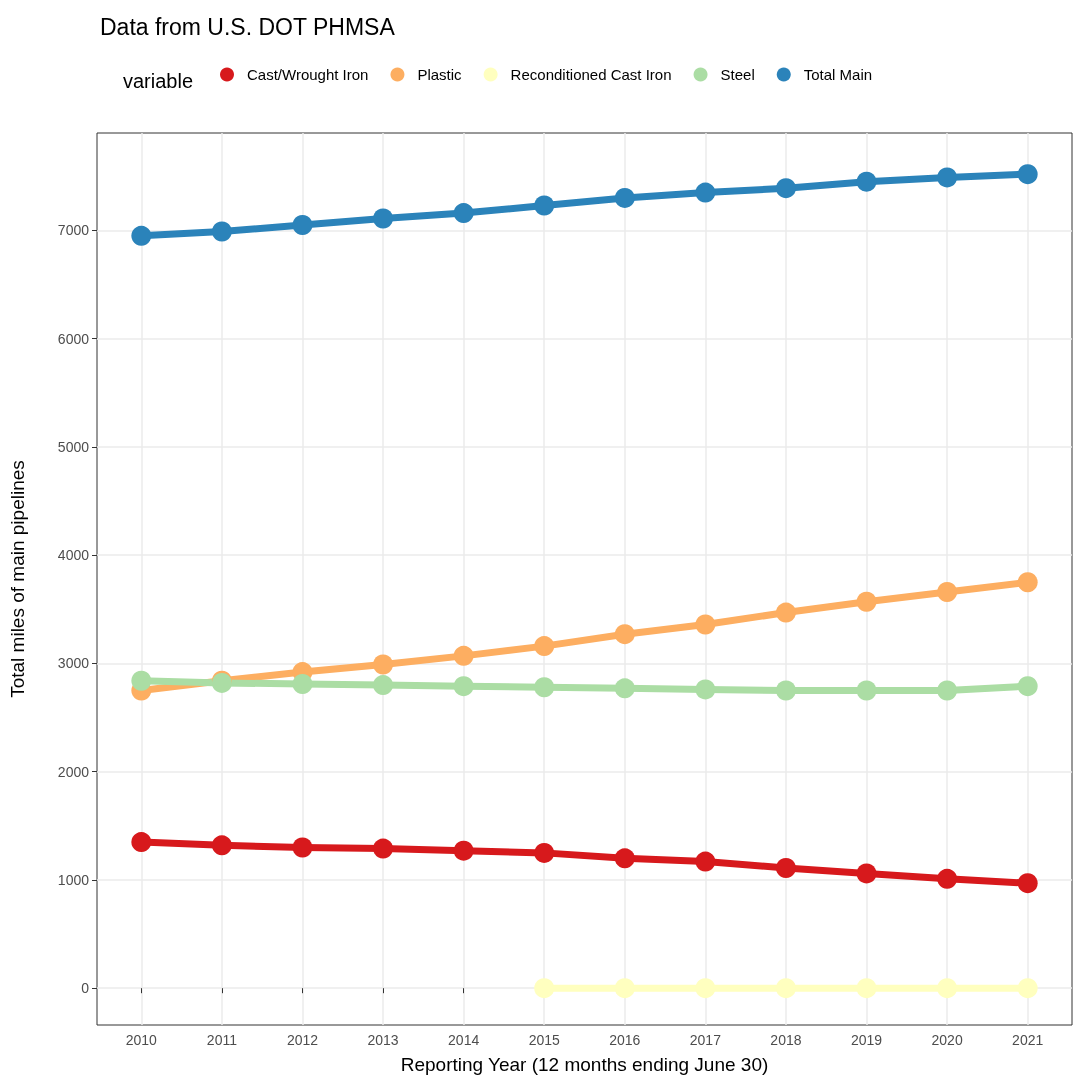 This screenshot has width=1081, height=1088. I want to click on x-tick-label: 2021, so click(1028, 1040).